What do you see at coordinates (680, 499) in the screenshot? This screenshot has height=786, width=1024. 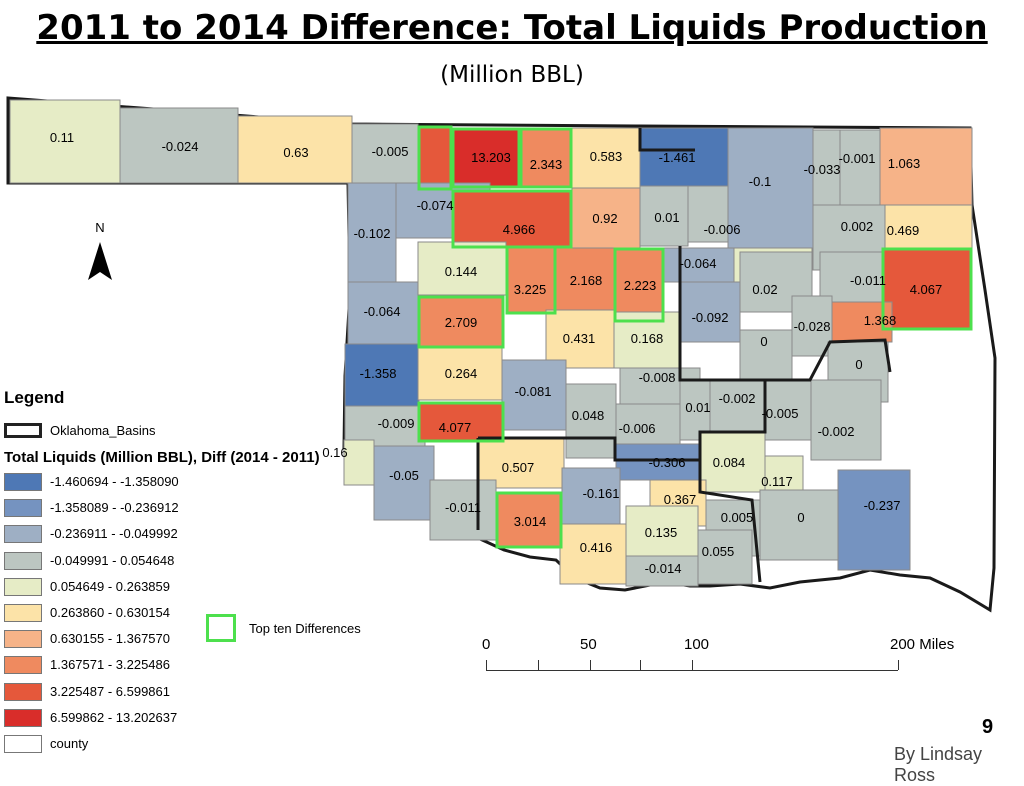 I see `county-value-label: 0.367` at bounding box center [680, 499].